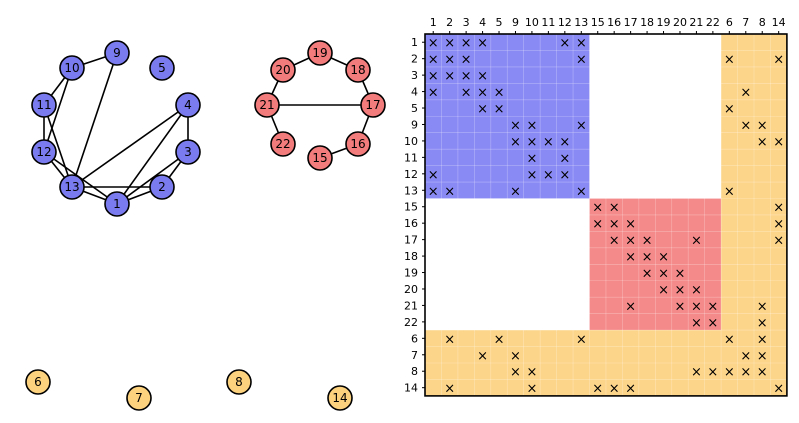 Image resolution: width=799 pixels, height=423 pixels. What do you see at coordinates (745, 372) in the screenshot?
I see `matrix-entry-8-7: ×` at bounding box center [745, 372].